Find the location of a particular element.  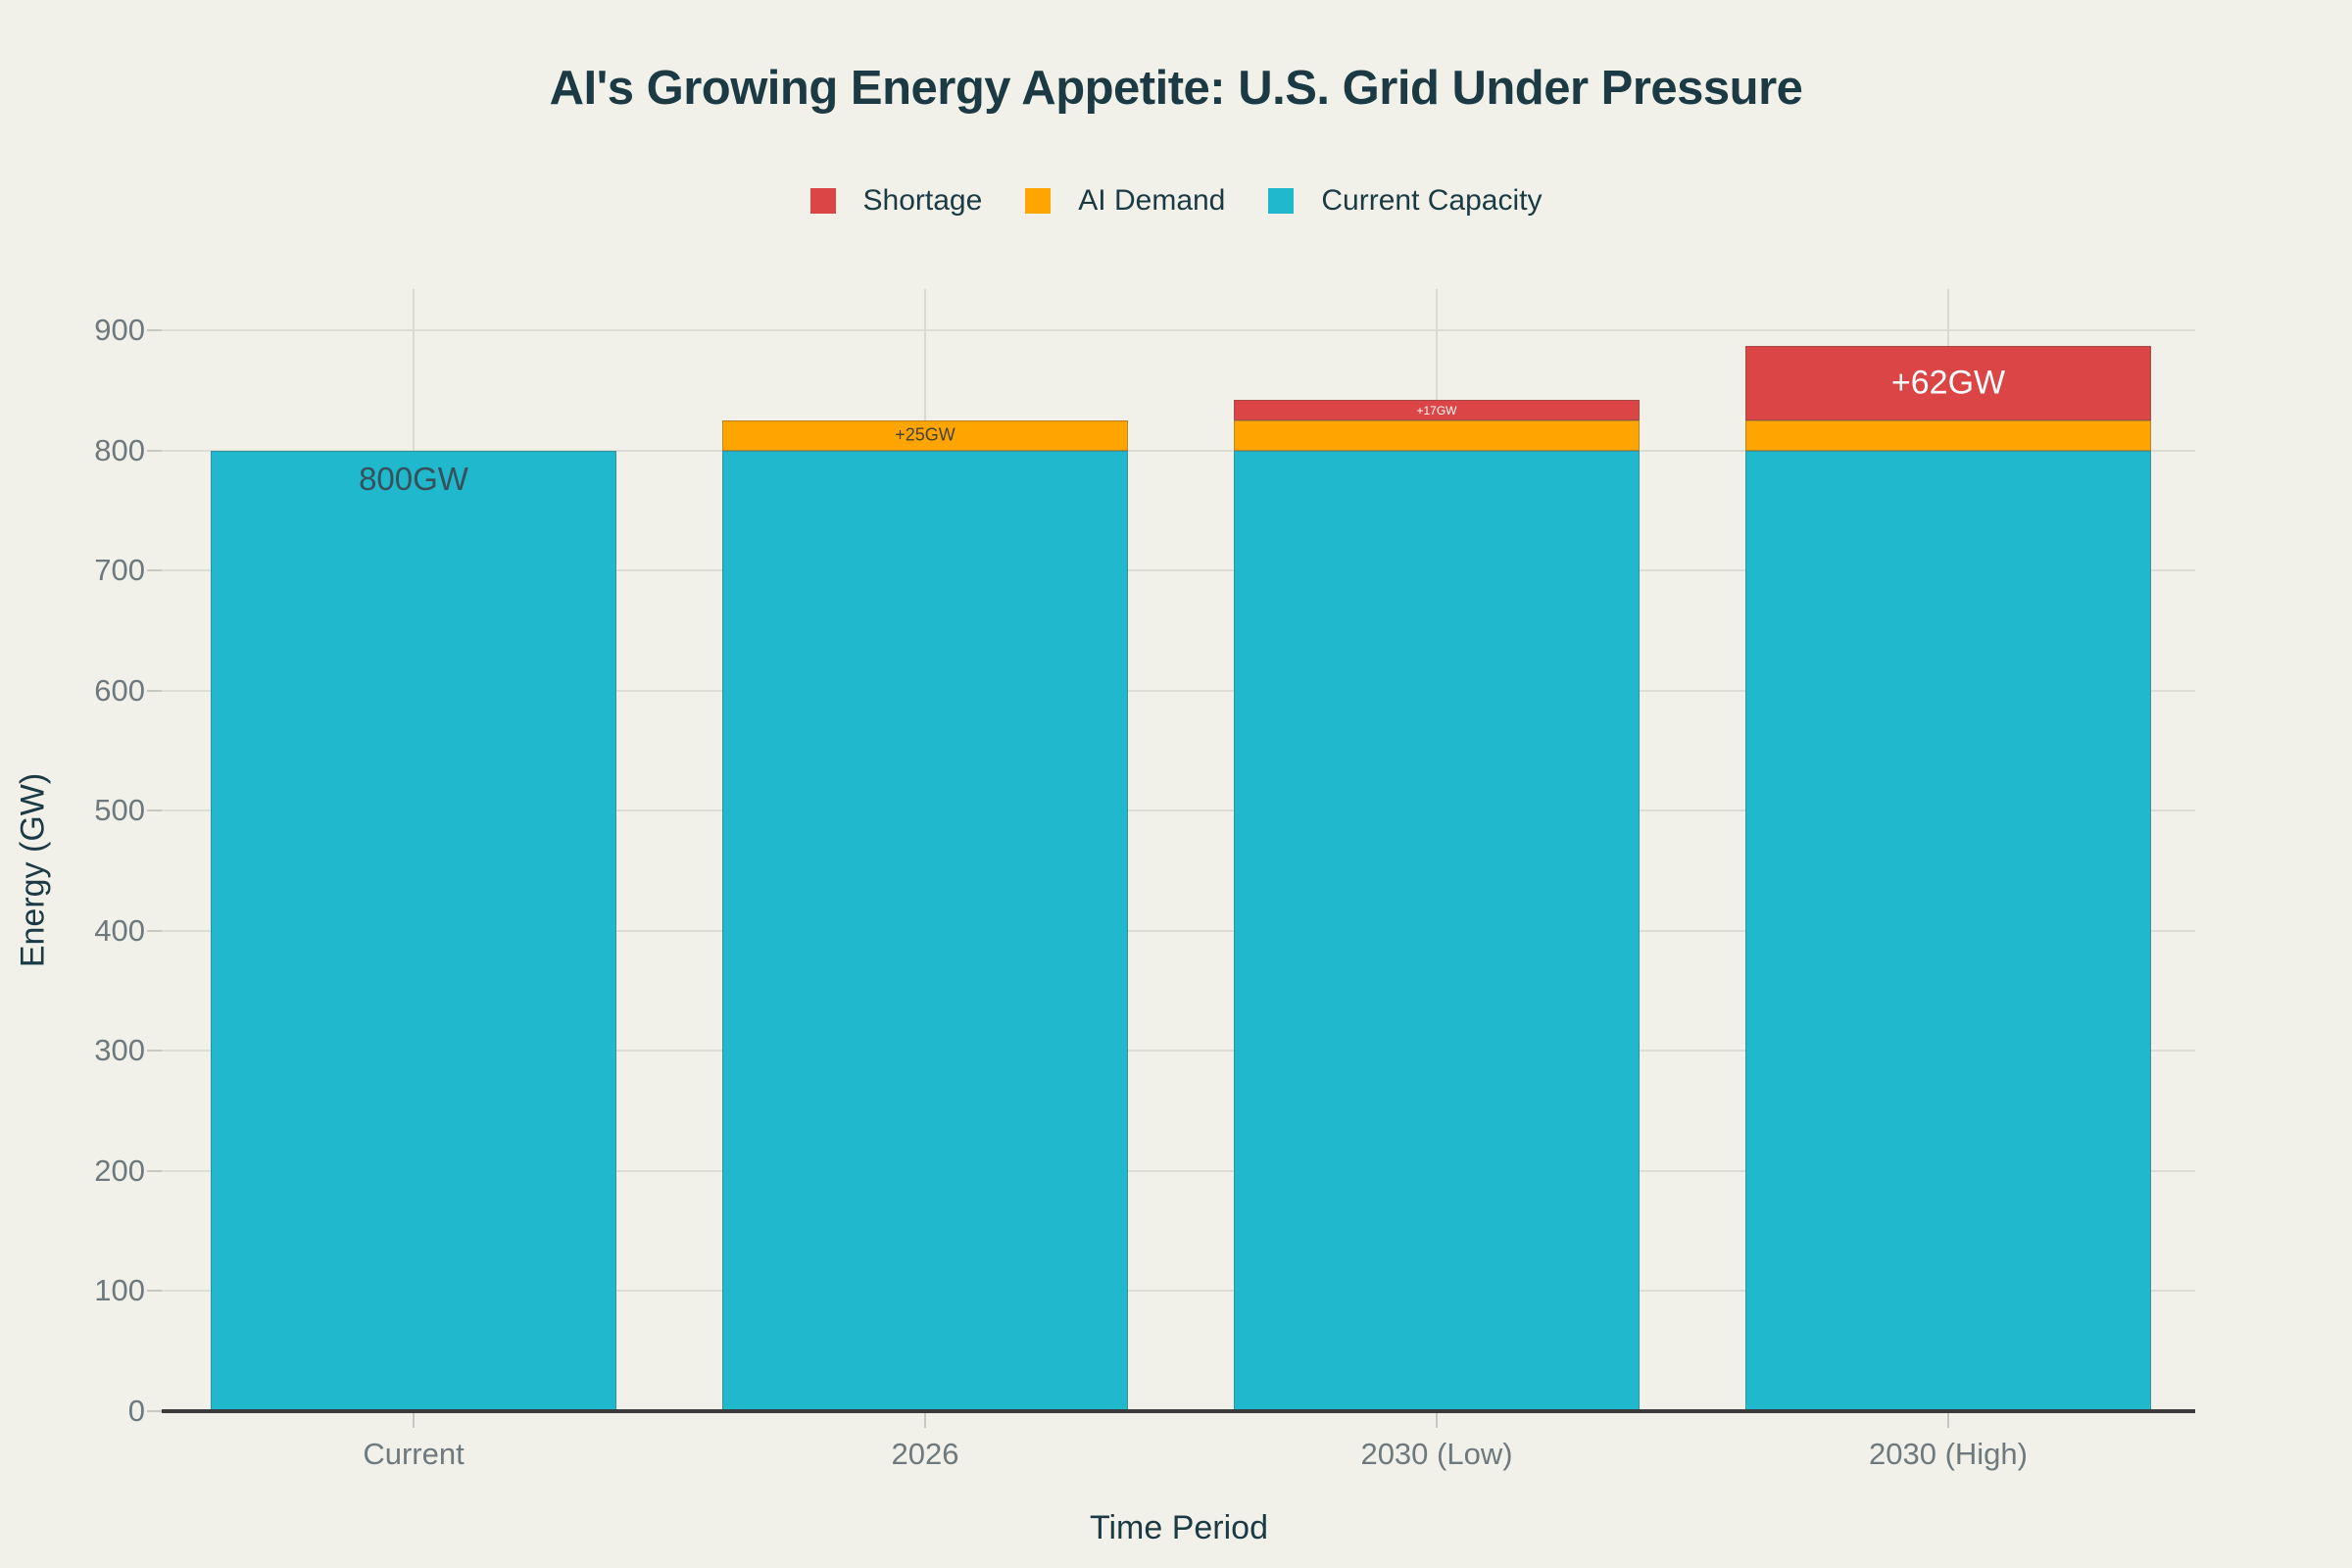

legend-item-ai-demand: AI Demand is located at coordinates (1125, 201).